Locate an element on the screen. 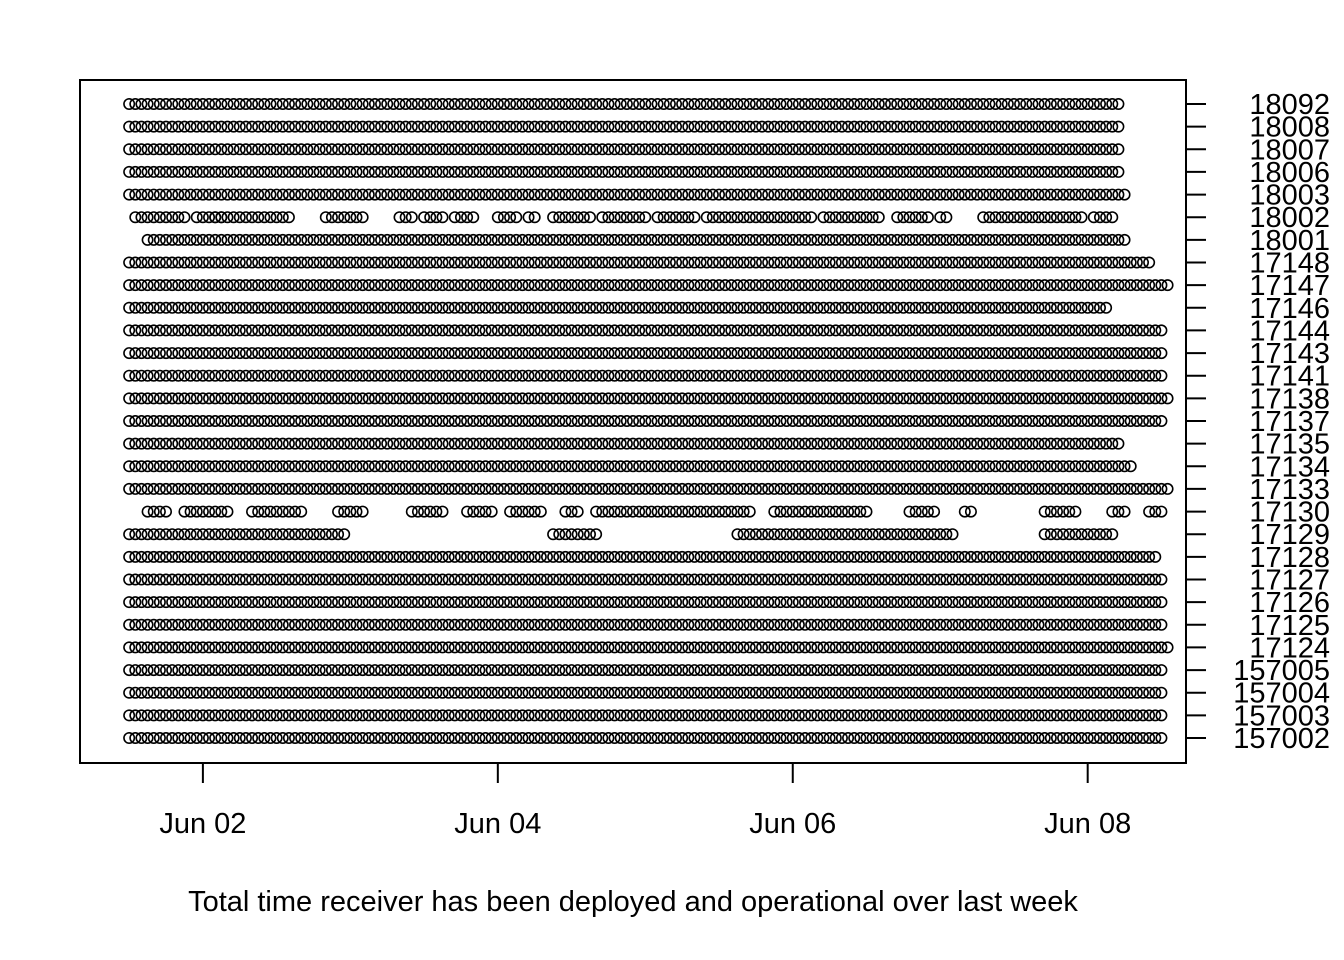 The image size is (1344, 960). x-axis: Jun 02 Jun 04 Jun 06 Jun 08 is located at coordinates (645, 801).